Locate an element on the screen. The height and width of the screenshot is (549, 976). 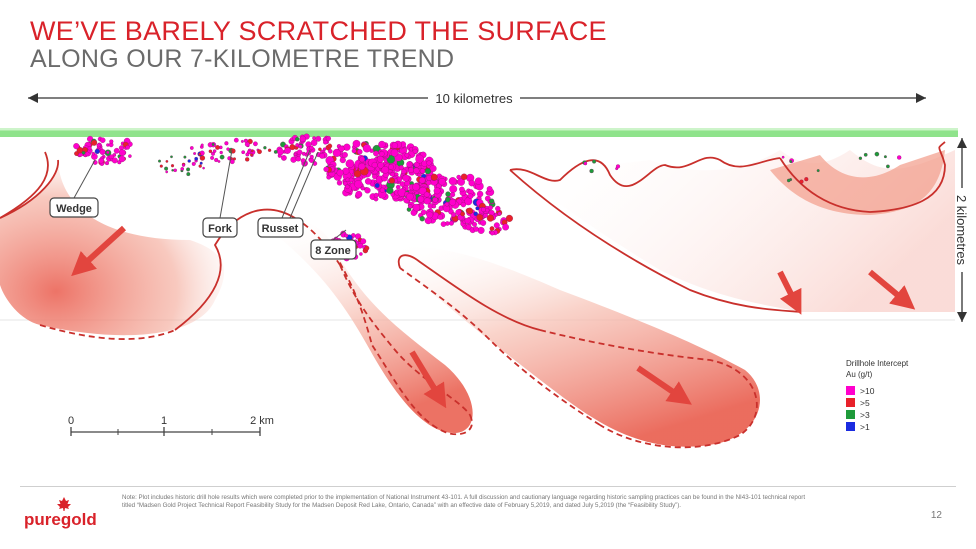
slide-title: WE’VE BARELY SCRATCHED THE SURFACE is located at coordinates (318, 31).